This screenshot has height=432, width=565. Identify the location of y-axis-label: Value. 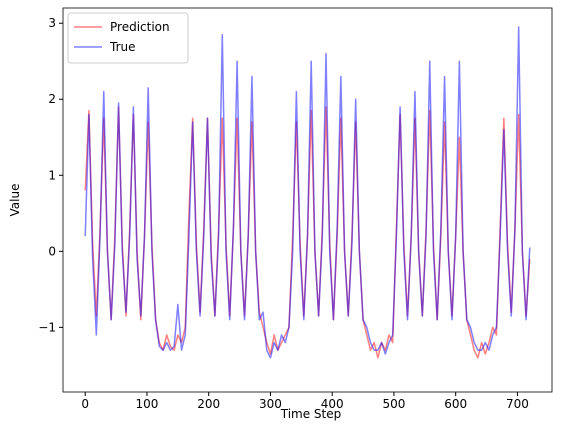
(15, 200).